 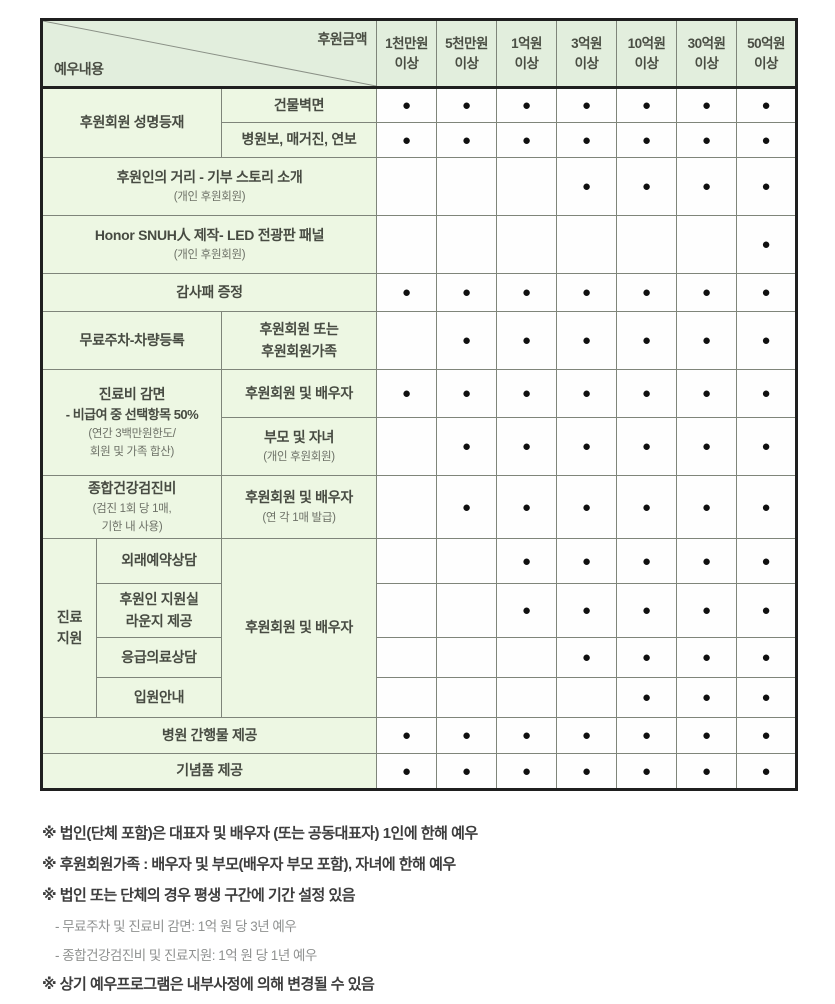 What do you see at coordinates (209, 54) in the screenshot?
I see `corner-cell: 후원금액 예우내용` at bounding box center [209, 54].